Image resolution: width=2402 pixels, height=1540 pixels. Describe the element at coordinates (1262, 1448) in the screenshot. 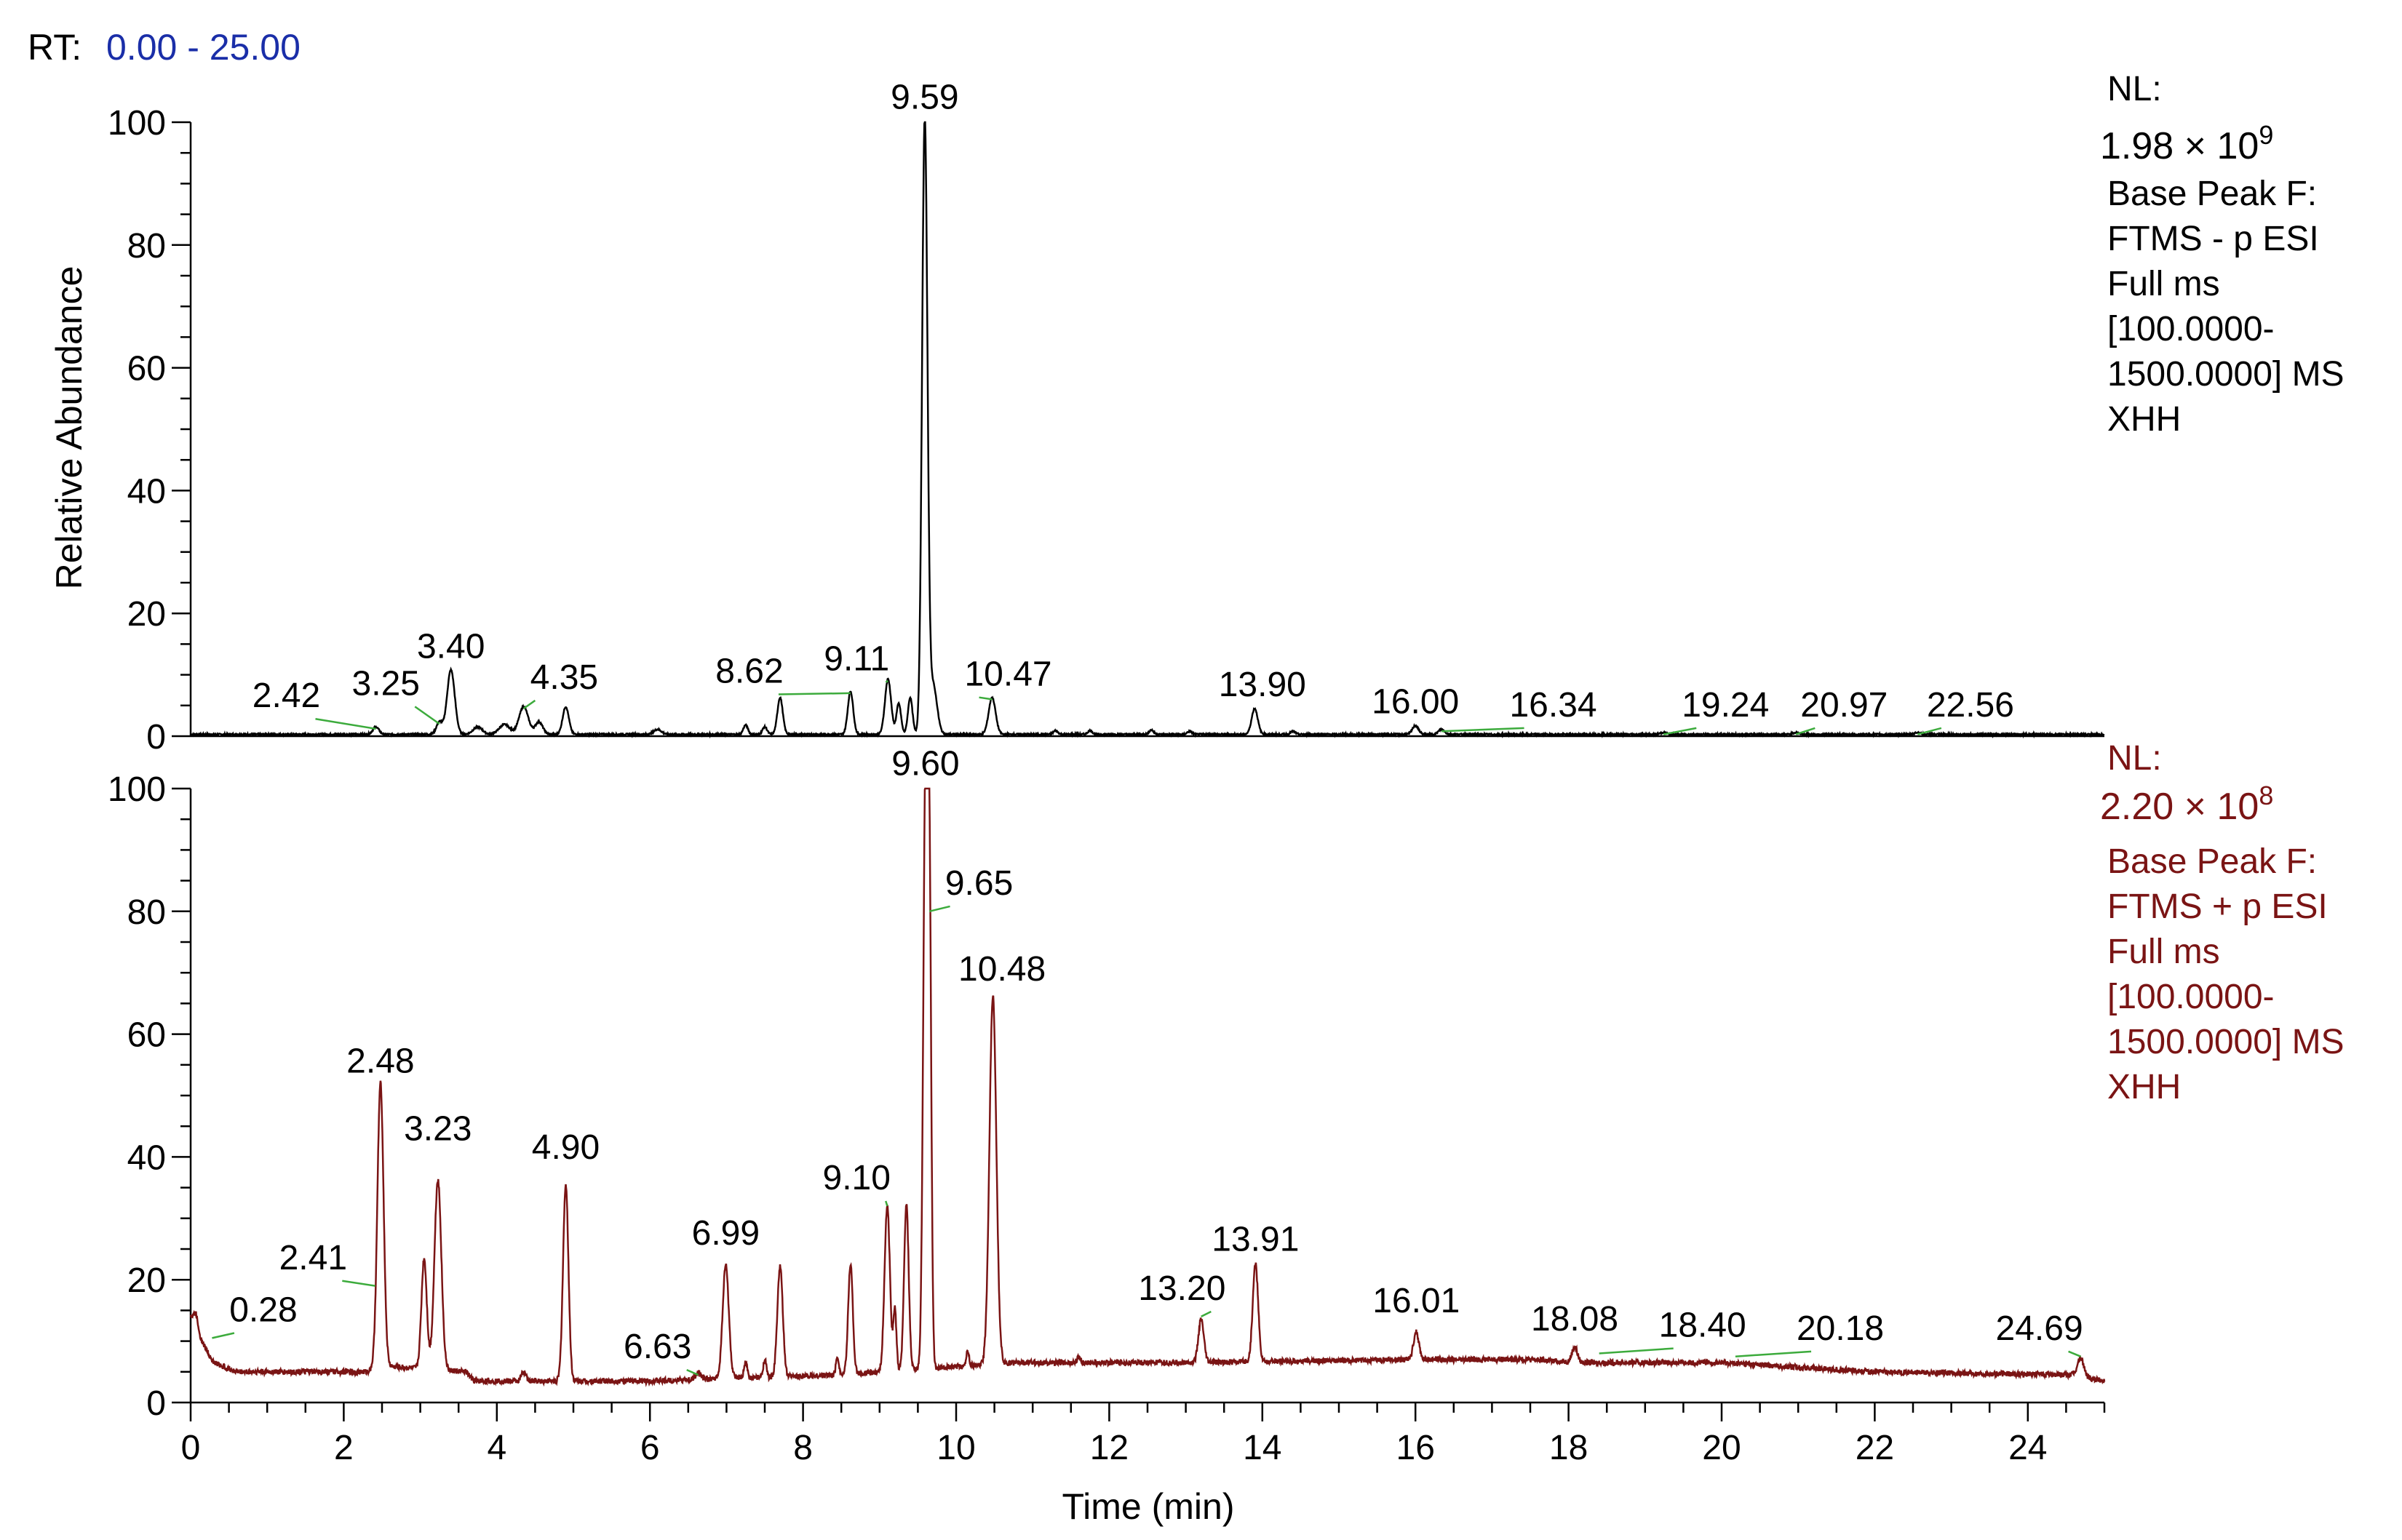

I see `x-tick-label: 14` at that location.